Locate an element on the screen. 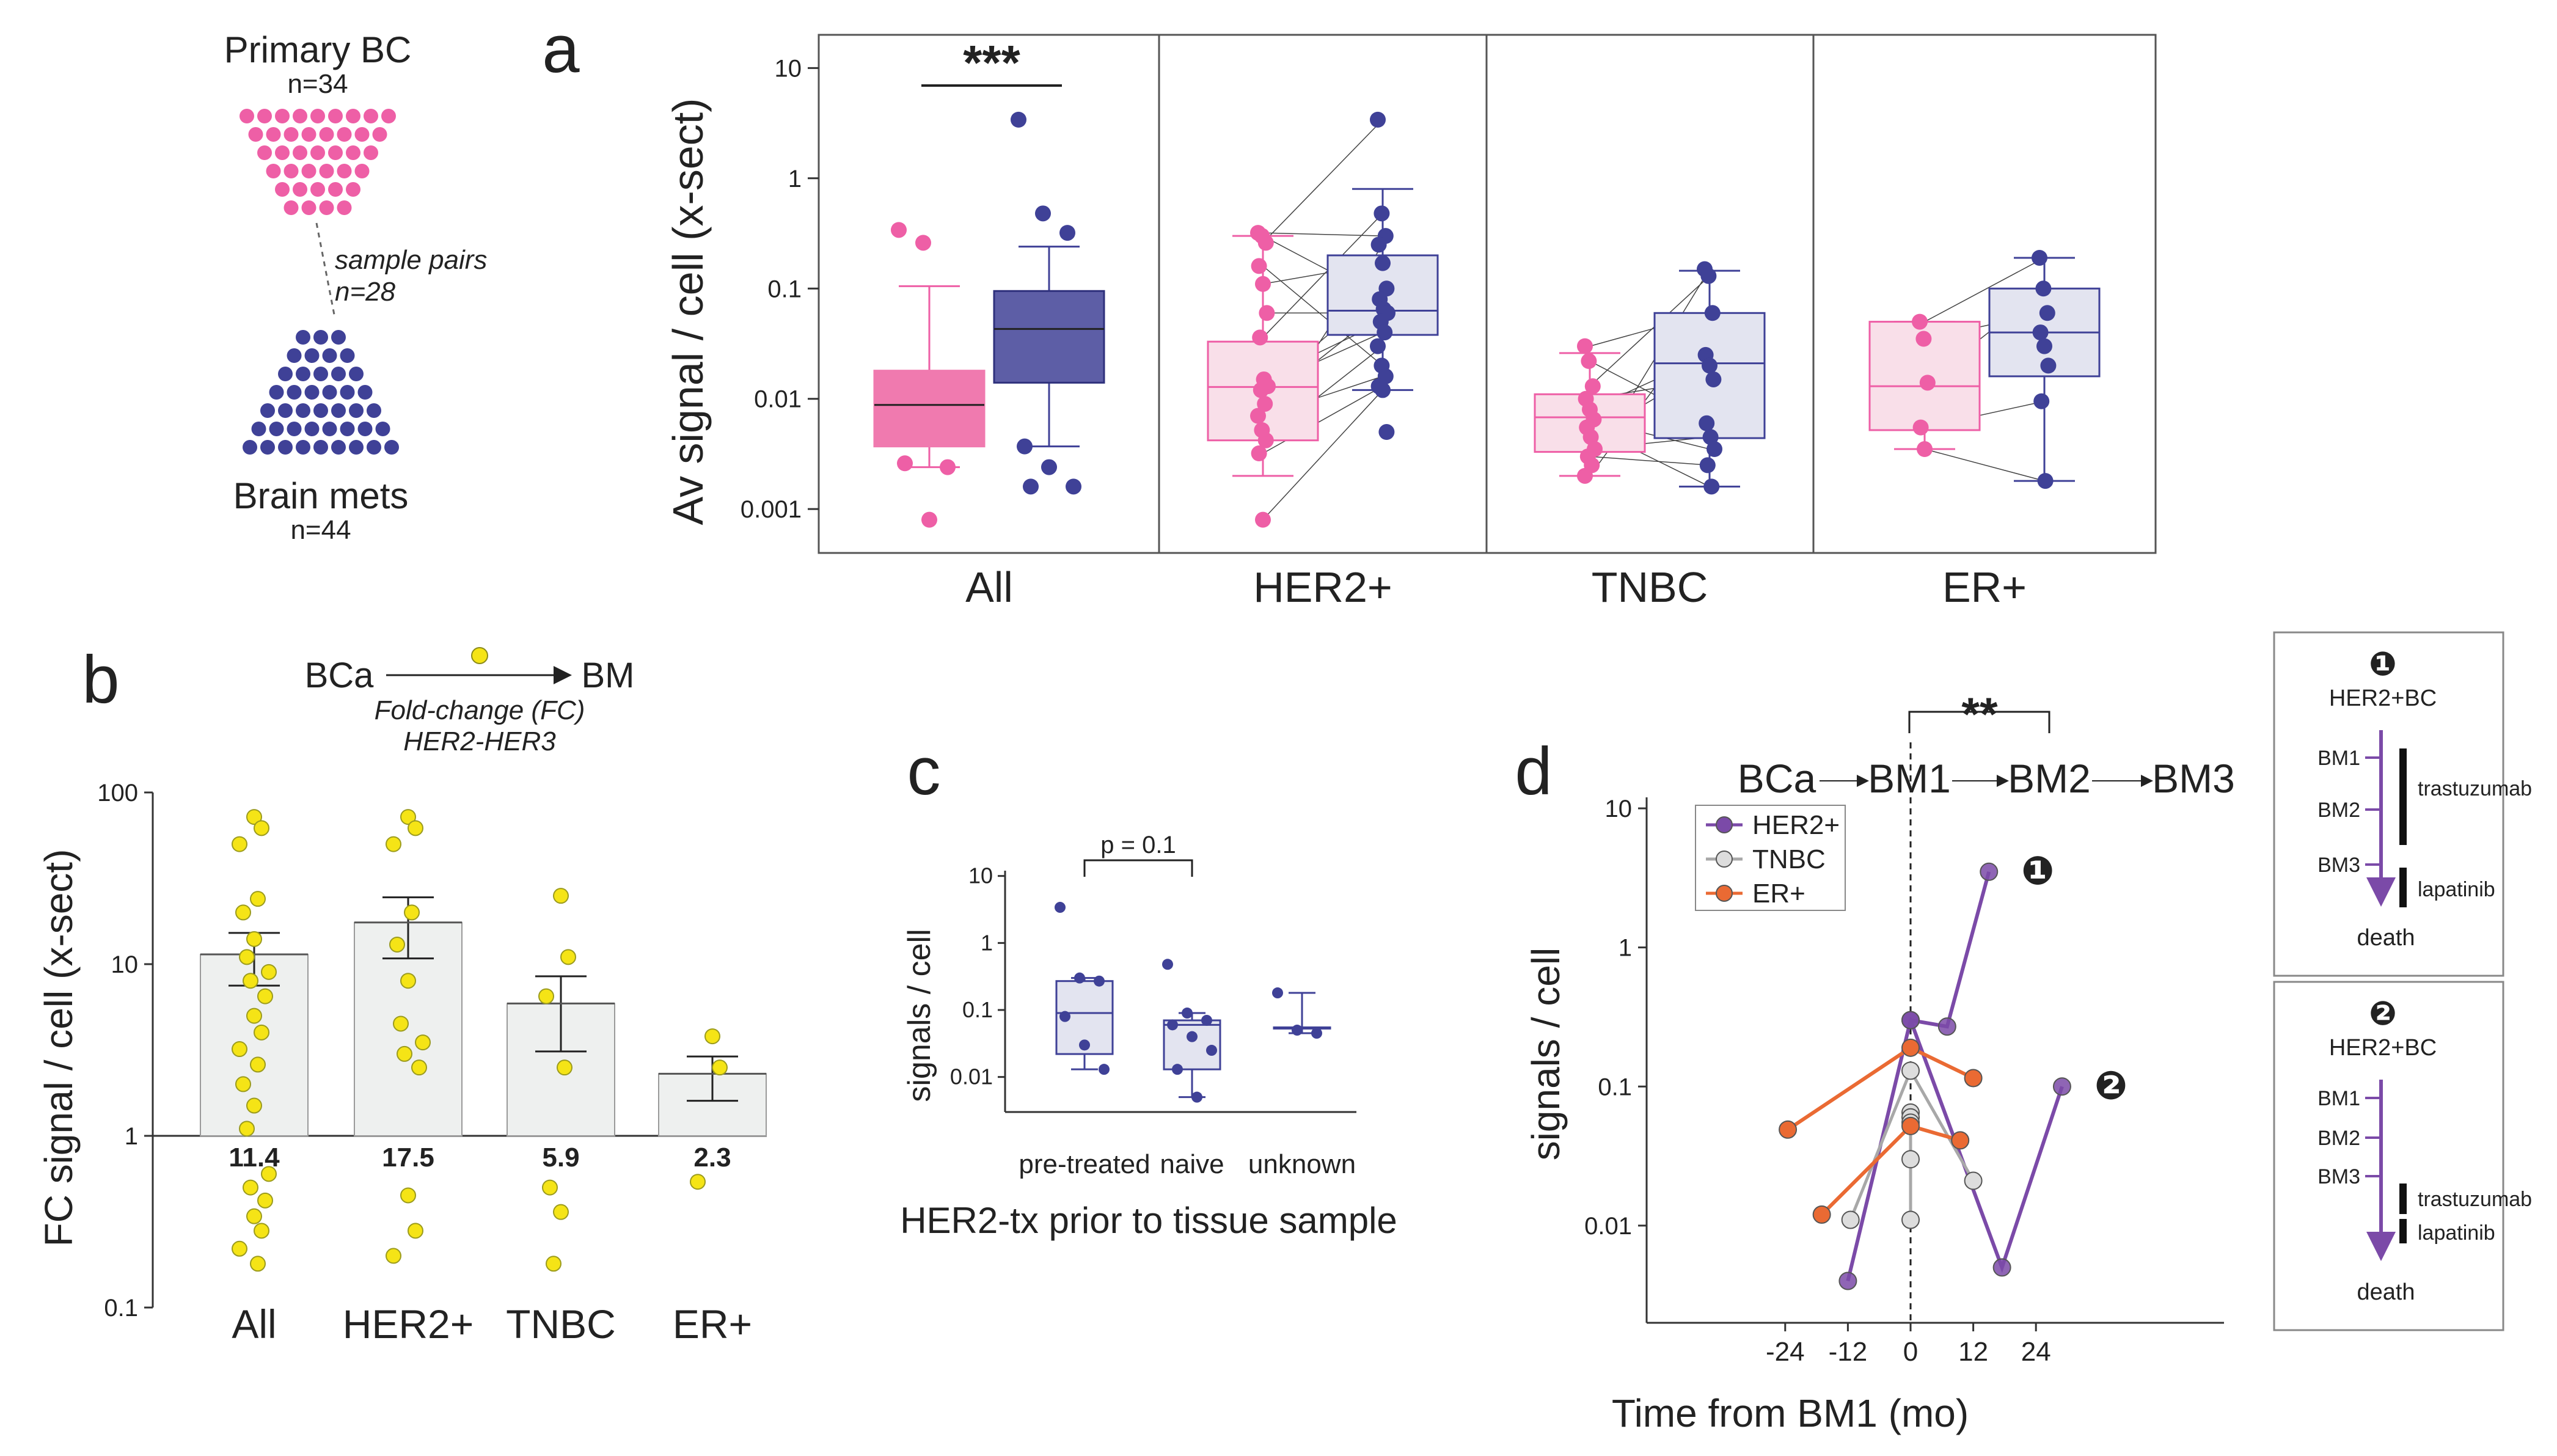  panel-c-ylabel: signals / cell is located at coordinates (920, 1015).